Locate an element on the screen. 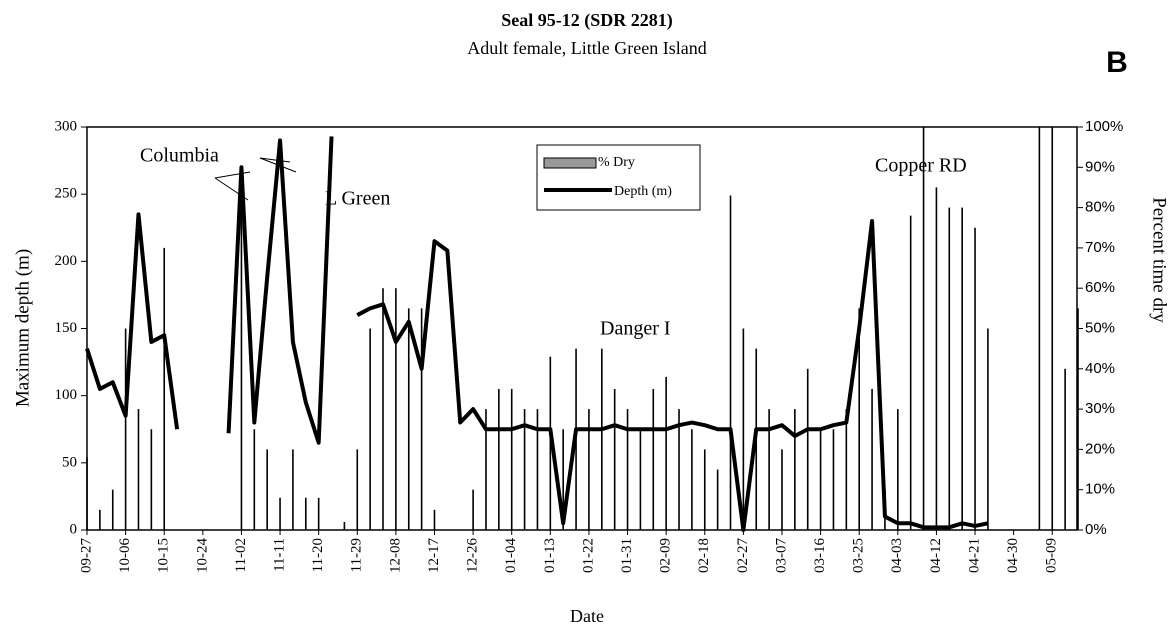 This screenshot has width=1173, height=633. x-tick-label: 02-18 is located at coordinates (704, 555).